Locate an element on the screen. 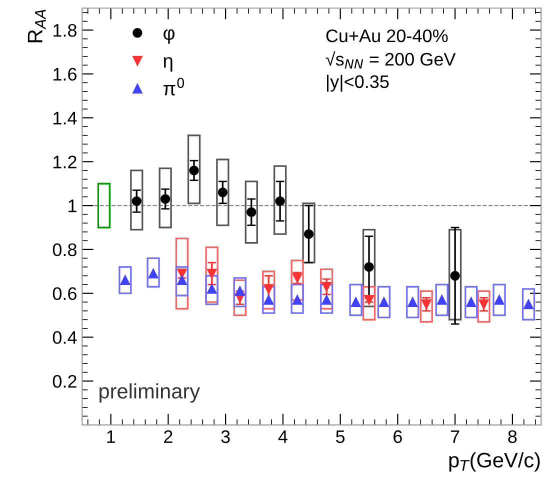  y-tick-label: 1.4 is located at coordinates (65, 118).